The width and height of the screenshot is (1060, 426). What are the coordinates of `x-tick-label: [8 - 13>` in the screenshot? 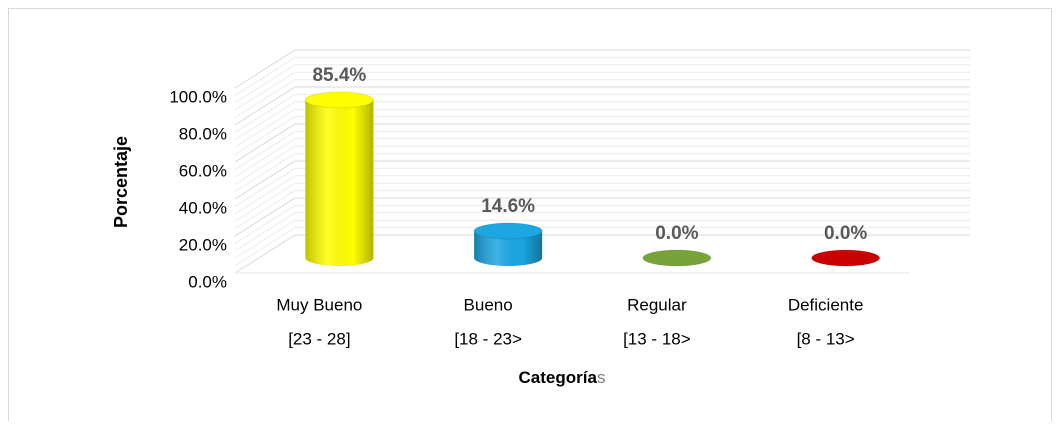 It's located at (826, 338).